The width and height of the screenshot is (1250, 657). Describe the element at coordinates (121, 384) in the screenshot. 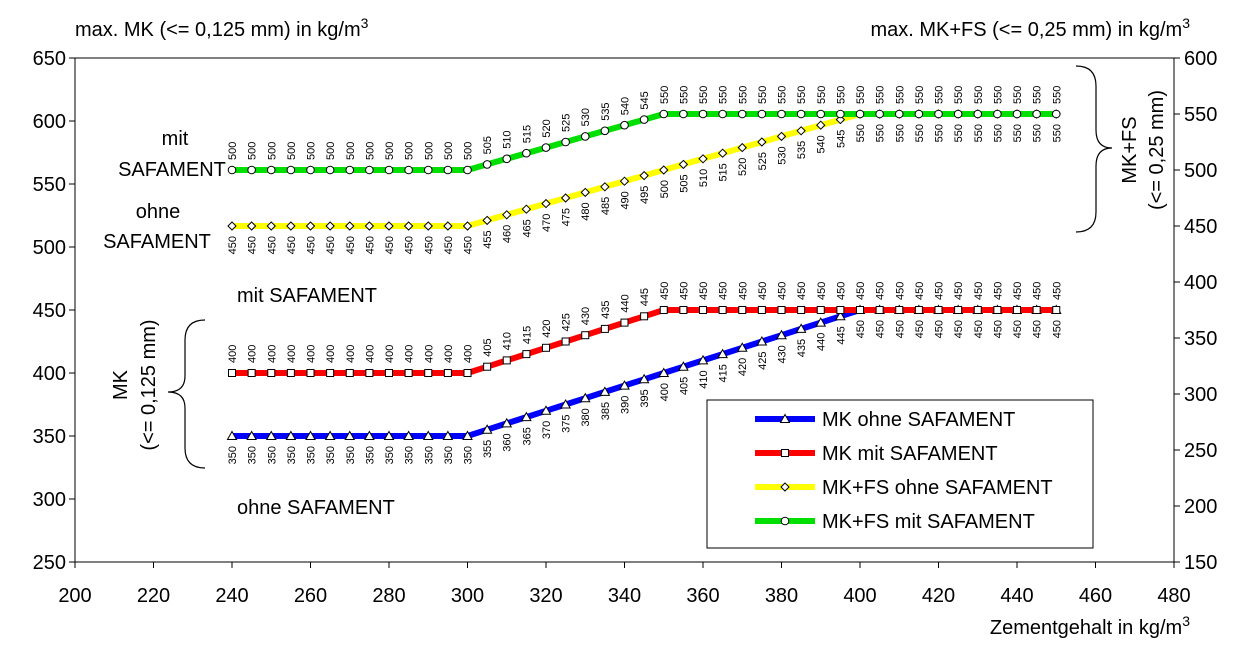

I see `brace-left-label-line1: MK` at that location.